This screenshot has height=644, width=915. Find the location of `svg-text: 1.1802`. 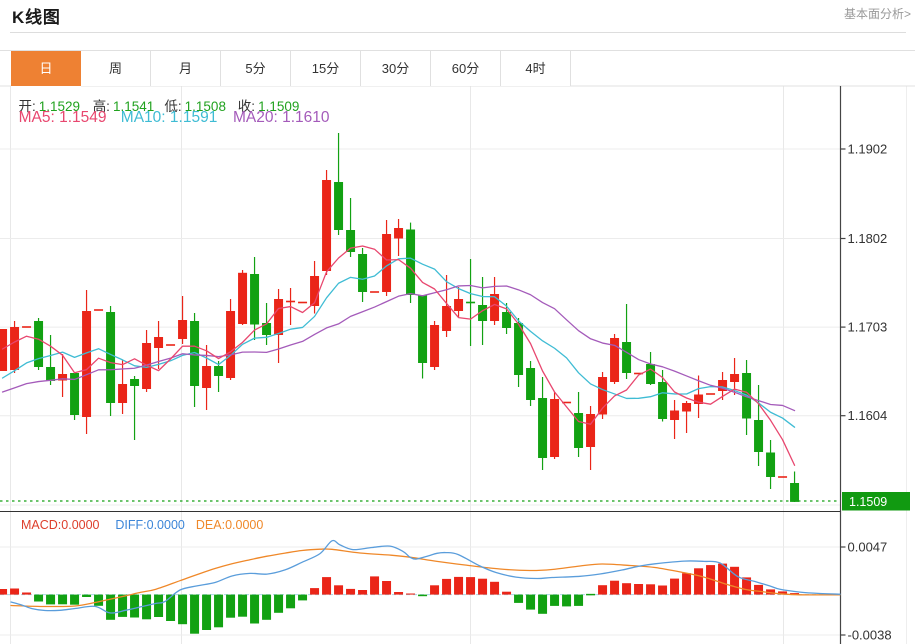

svg-text: 1.1802 is located at coordinates (868, 238).